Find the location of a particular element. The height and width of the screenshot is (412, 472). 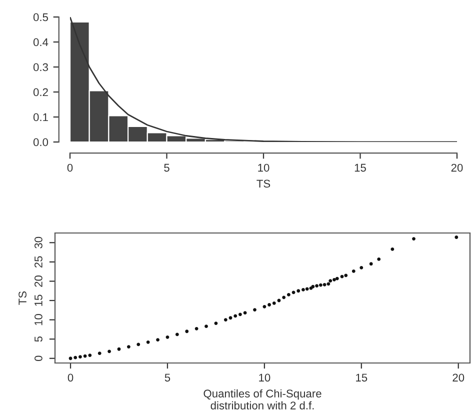

y-tick-label: 0.3 is located at coordinates (40, 67).